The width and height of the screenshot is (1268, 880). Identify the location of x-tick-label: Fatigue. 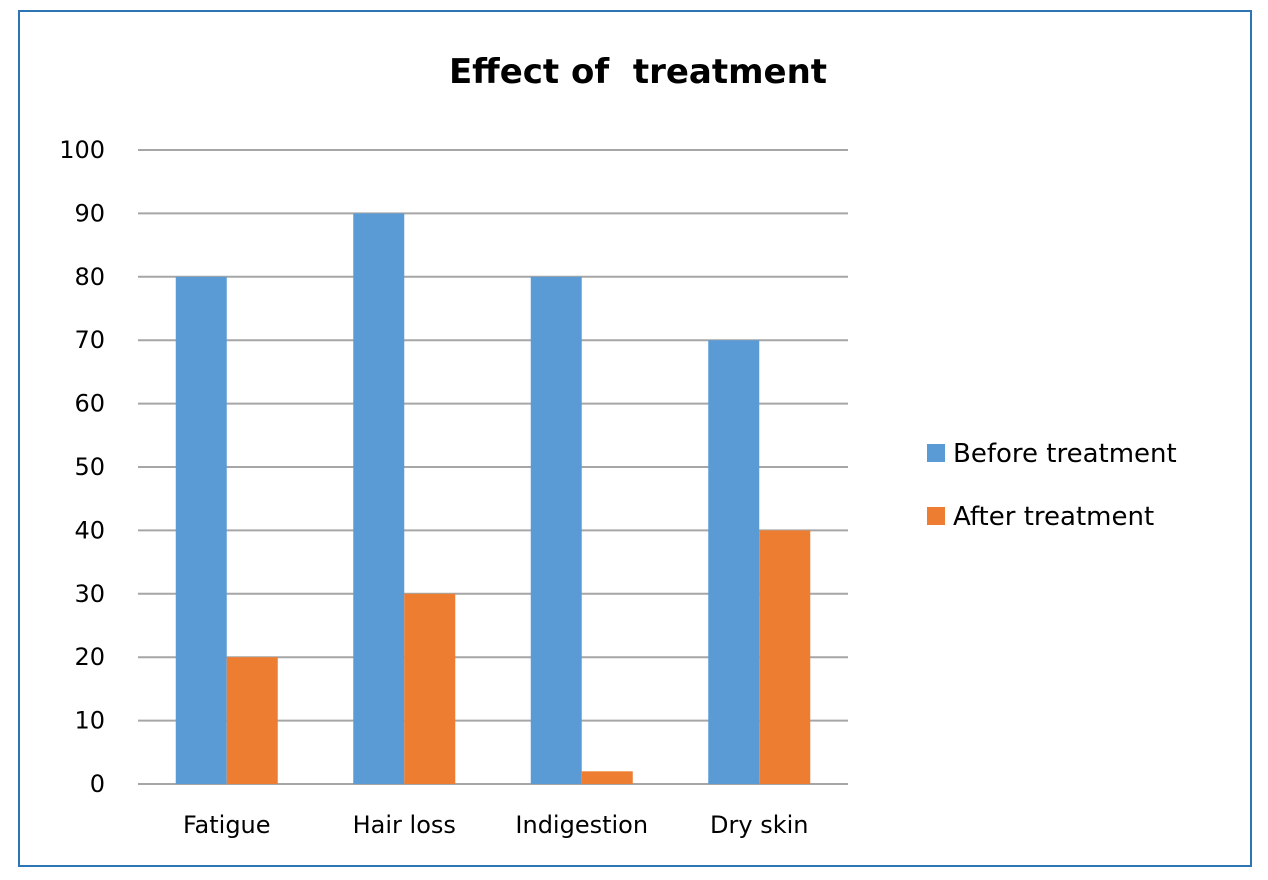
(227, 825).